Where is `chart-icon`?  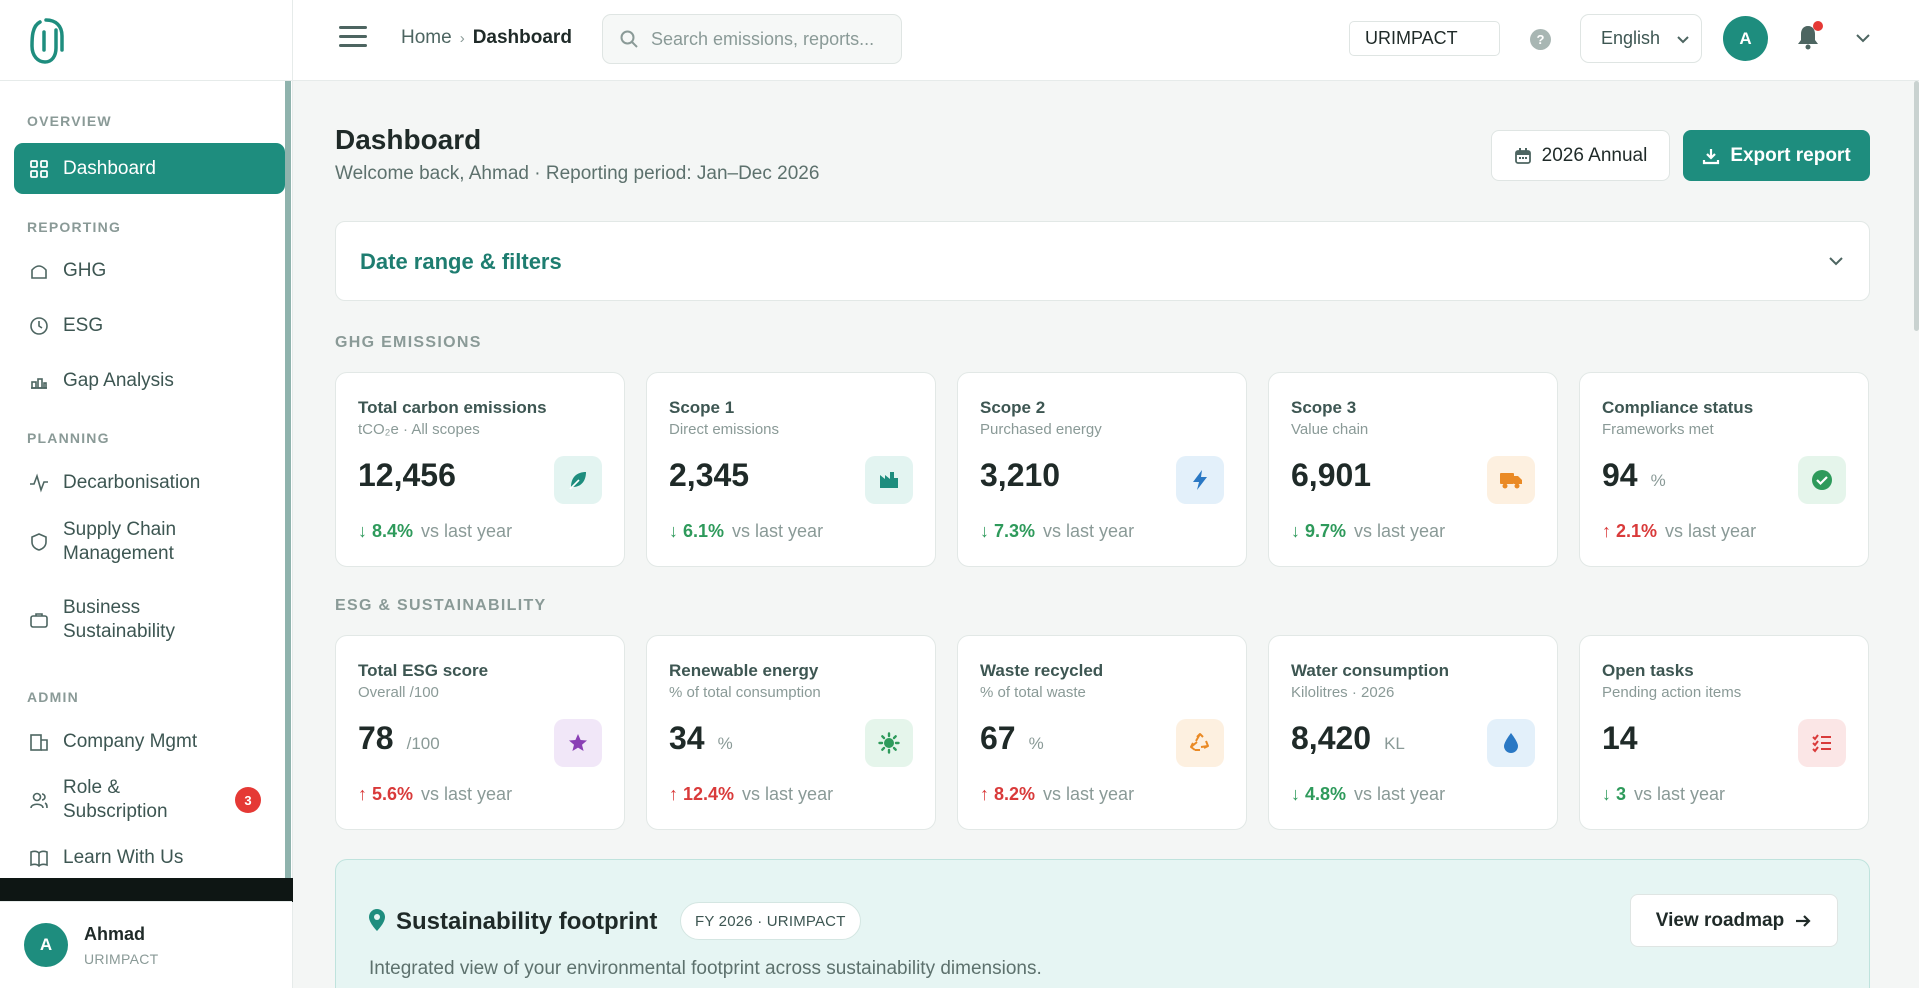
chart-icon is located at coordinates (39, 381).